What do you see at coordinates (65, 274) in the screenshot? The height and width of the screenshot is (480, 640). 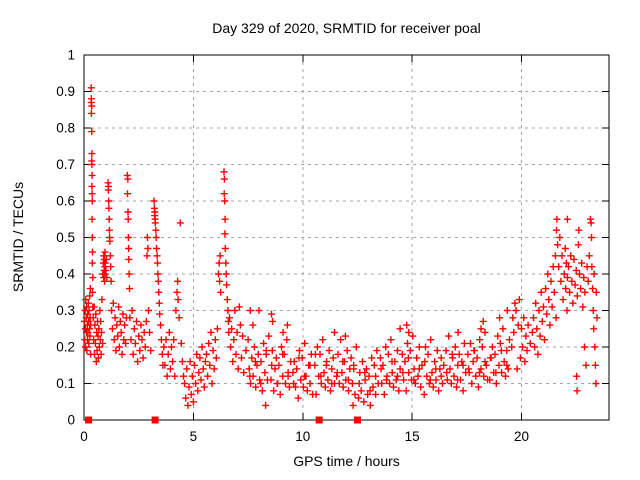 I see `y-tick-label: 0.4` at bounding box center [65, 274].